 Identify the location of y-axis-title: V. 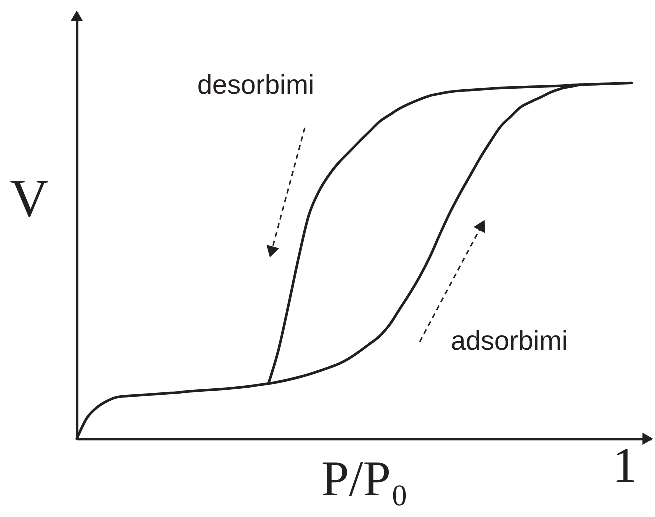
(29, 198).